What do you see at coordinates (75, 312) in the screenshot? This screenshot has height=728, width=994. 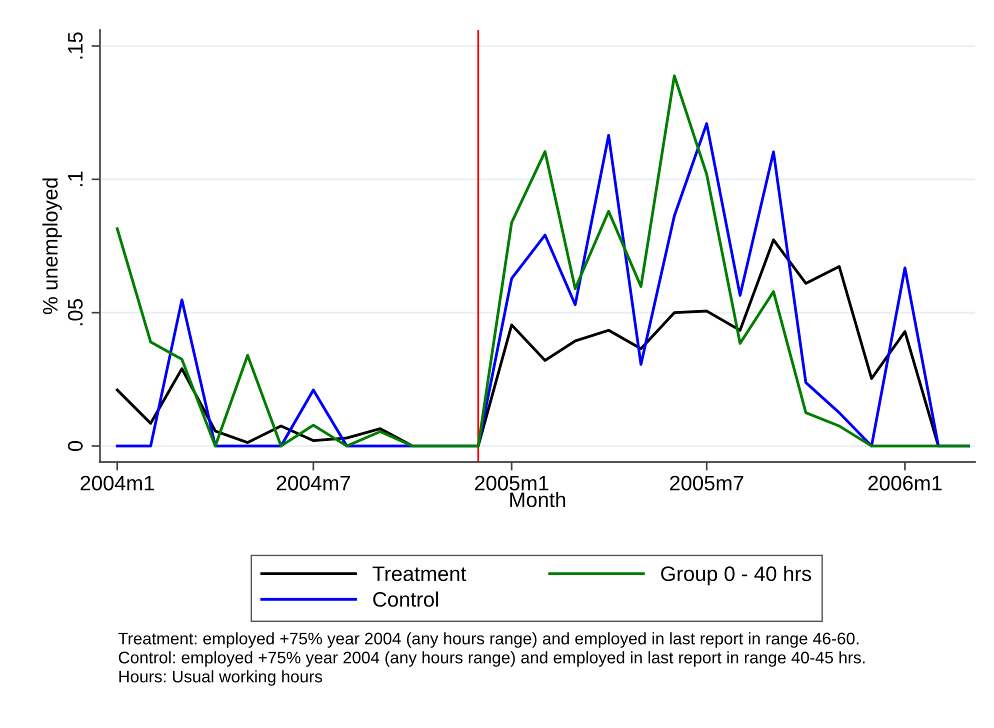 I see `y-tick-label: .05` at bounding box center [75, 312].